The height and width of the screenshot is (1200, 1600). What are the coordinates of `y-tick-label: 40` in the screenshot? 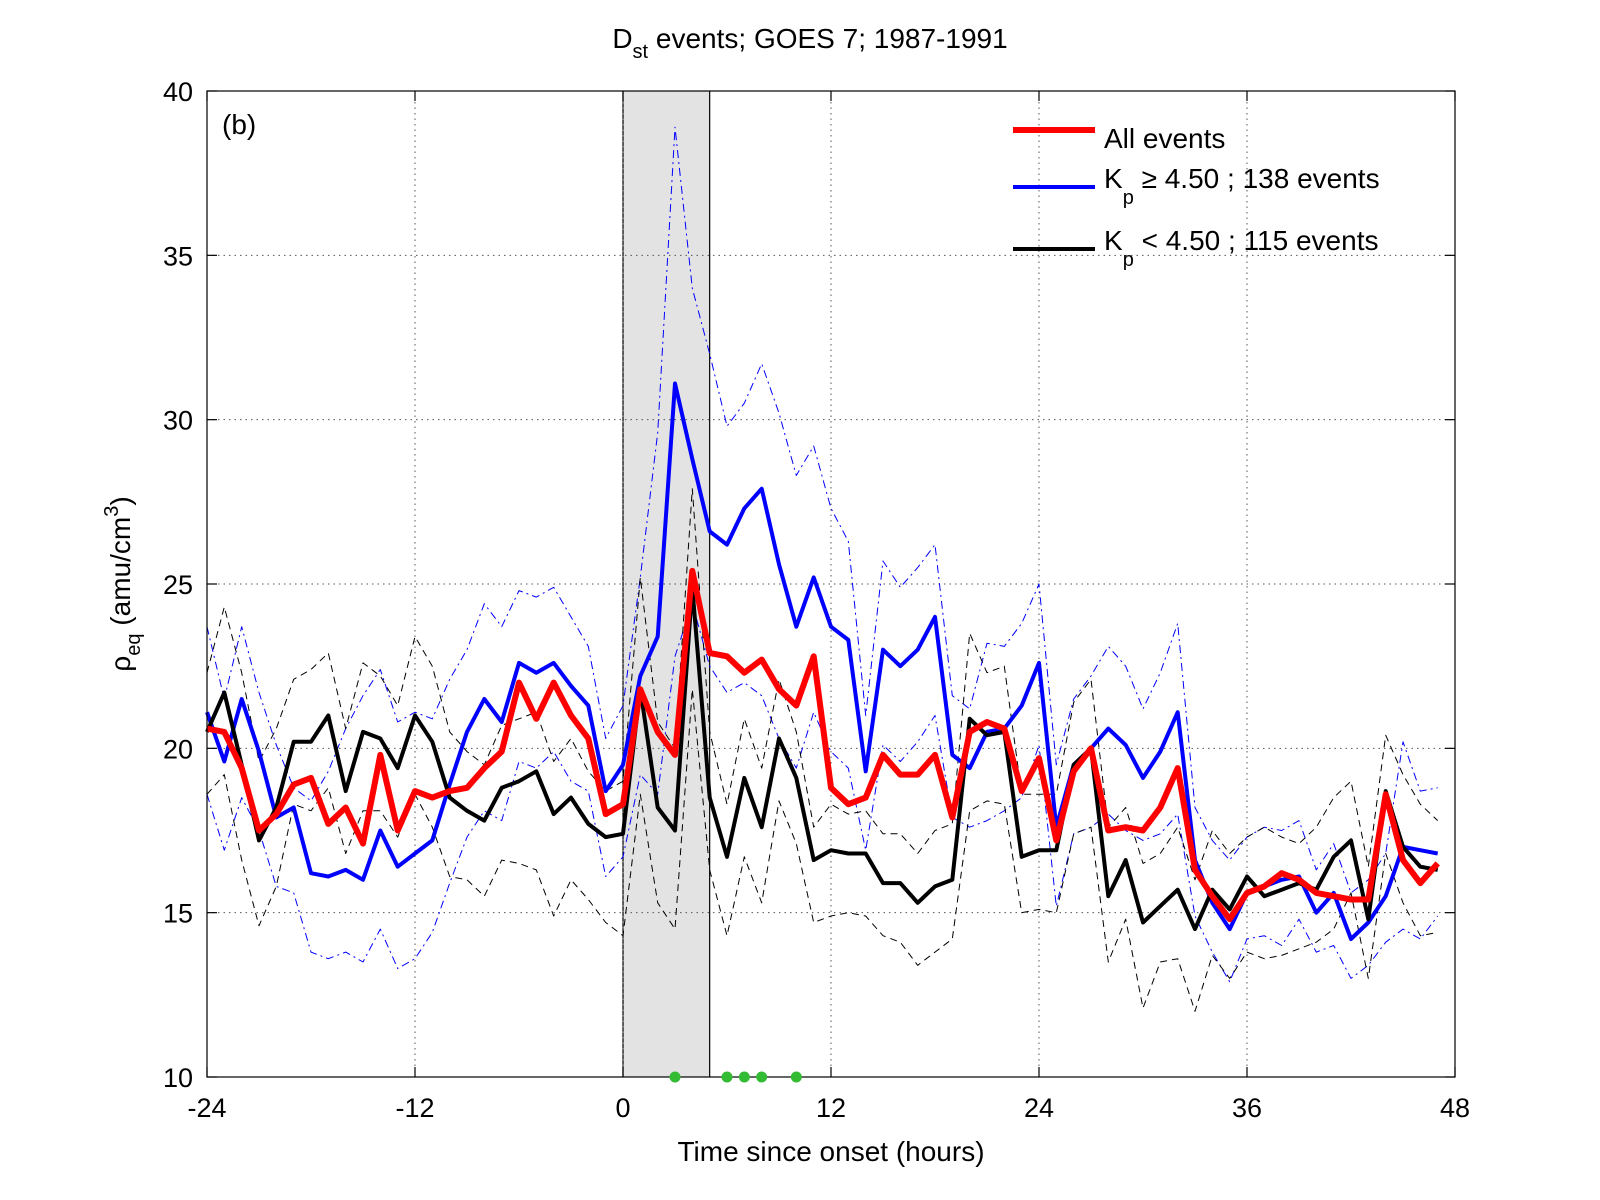 It's located at (178, 92).